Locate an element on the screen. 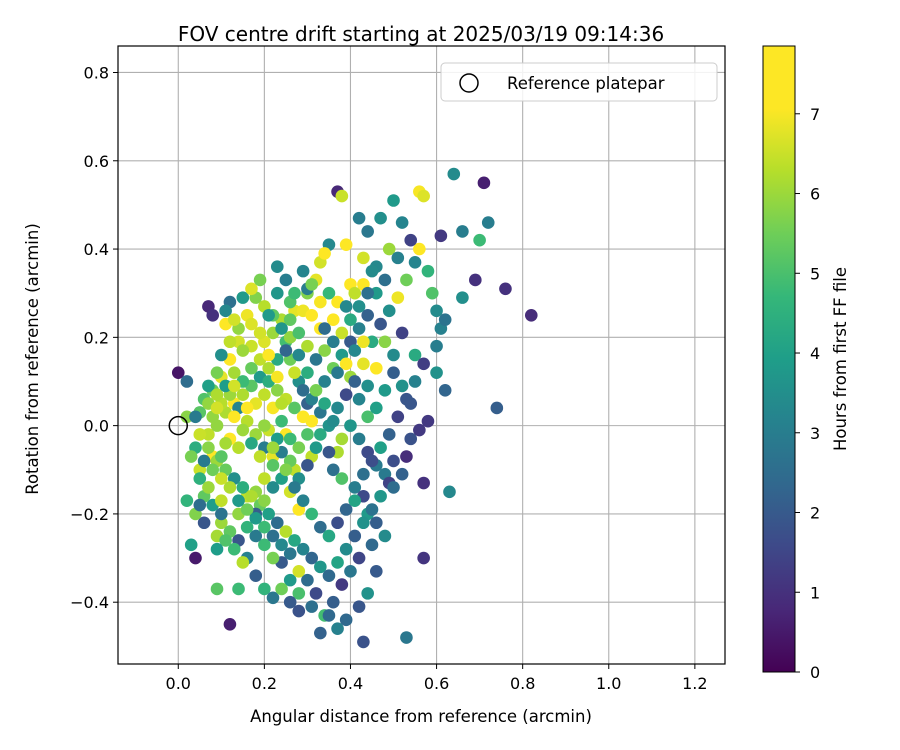 This screenshot has width=900, height=750. colorbar-ticks: 0 1 2 3 4 5 6 7 is located at coordinates (807, 393).